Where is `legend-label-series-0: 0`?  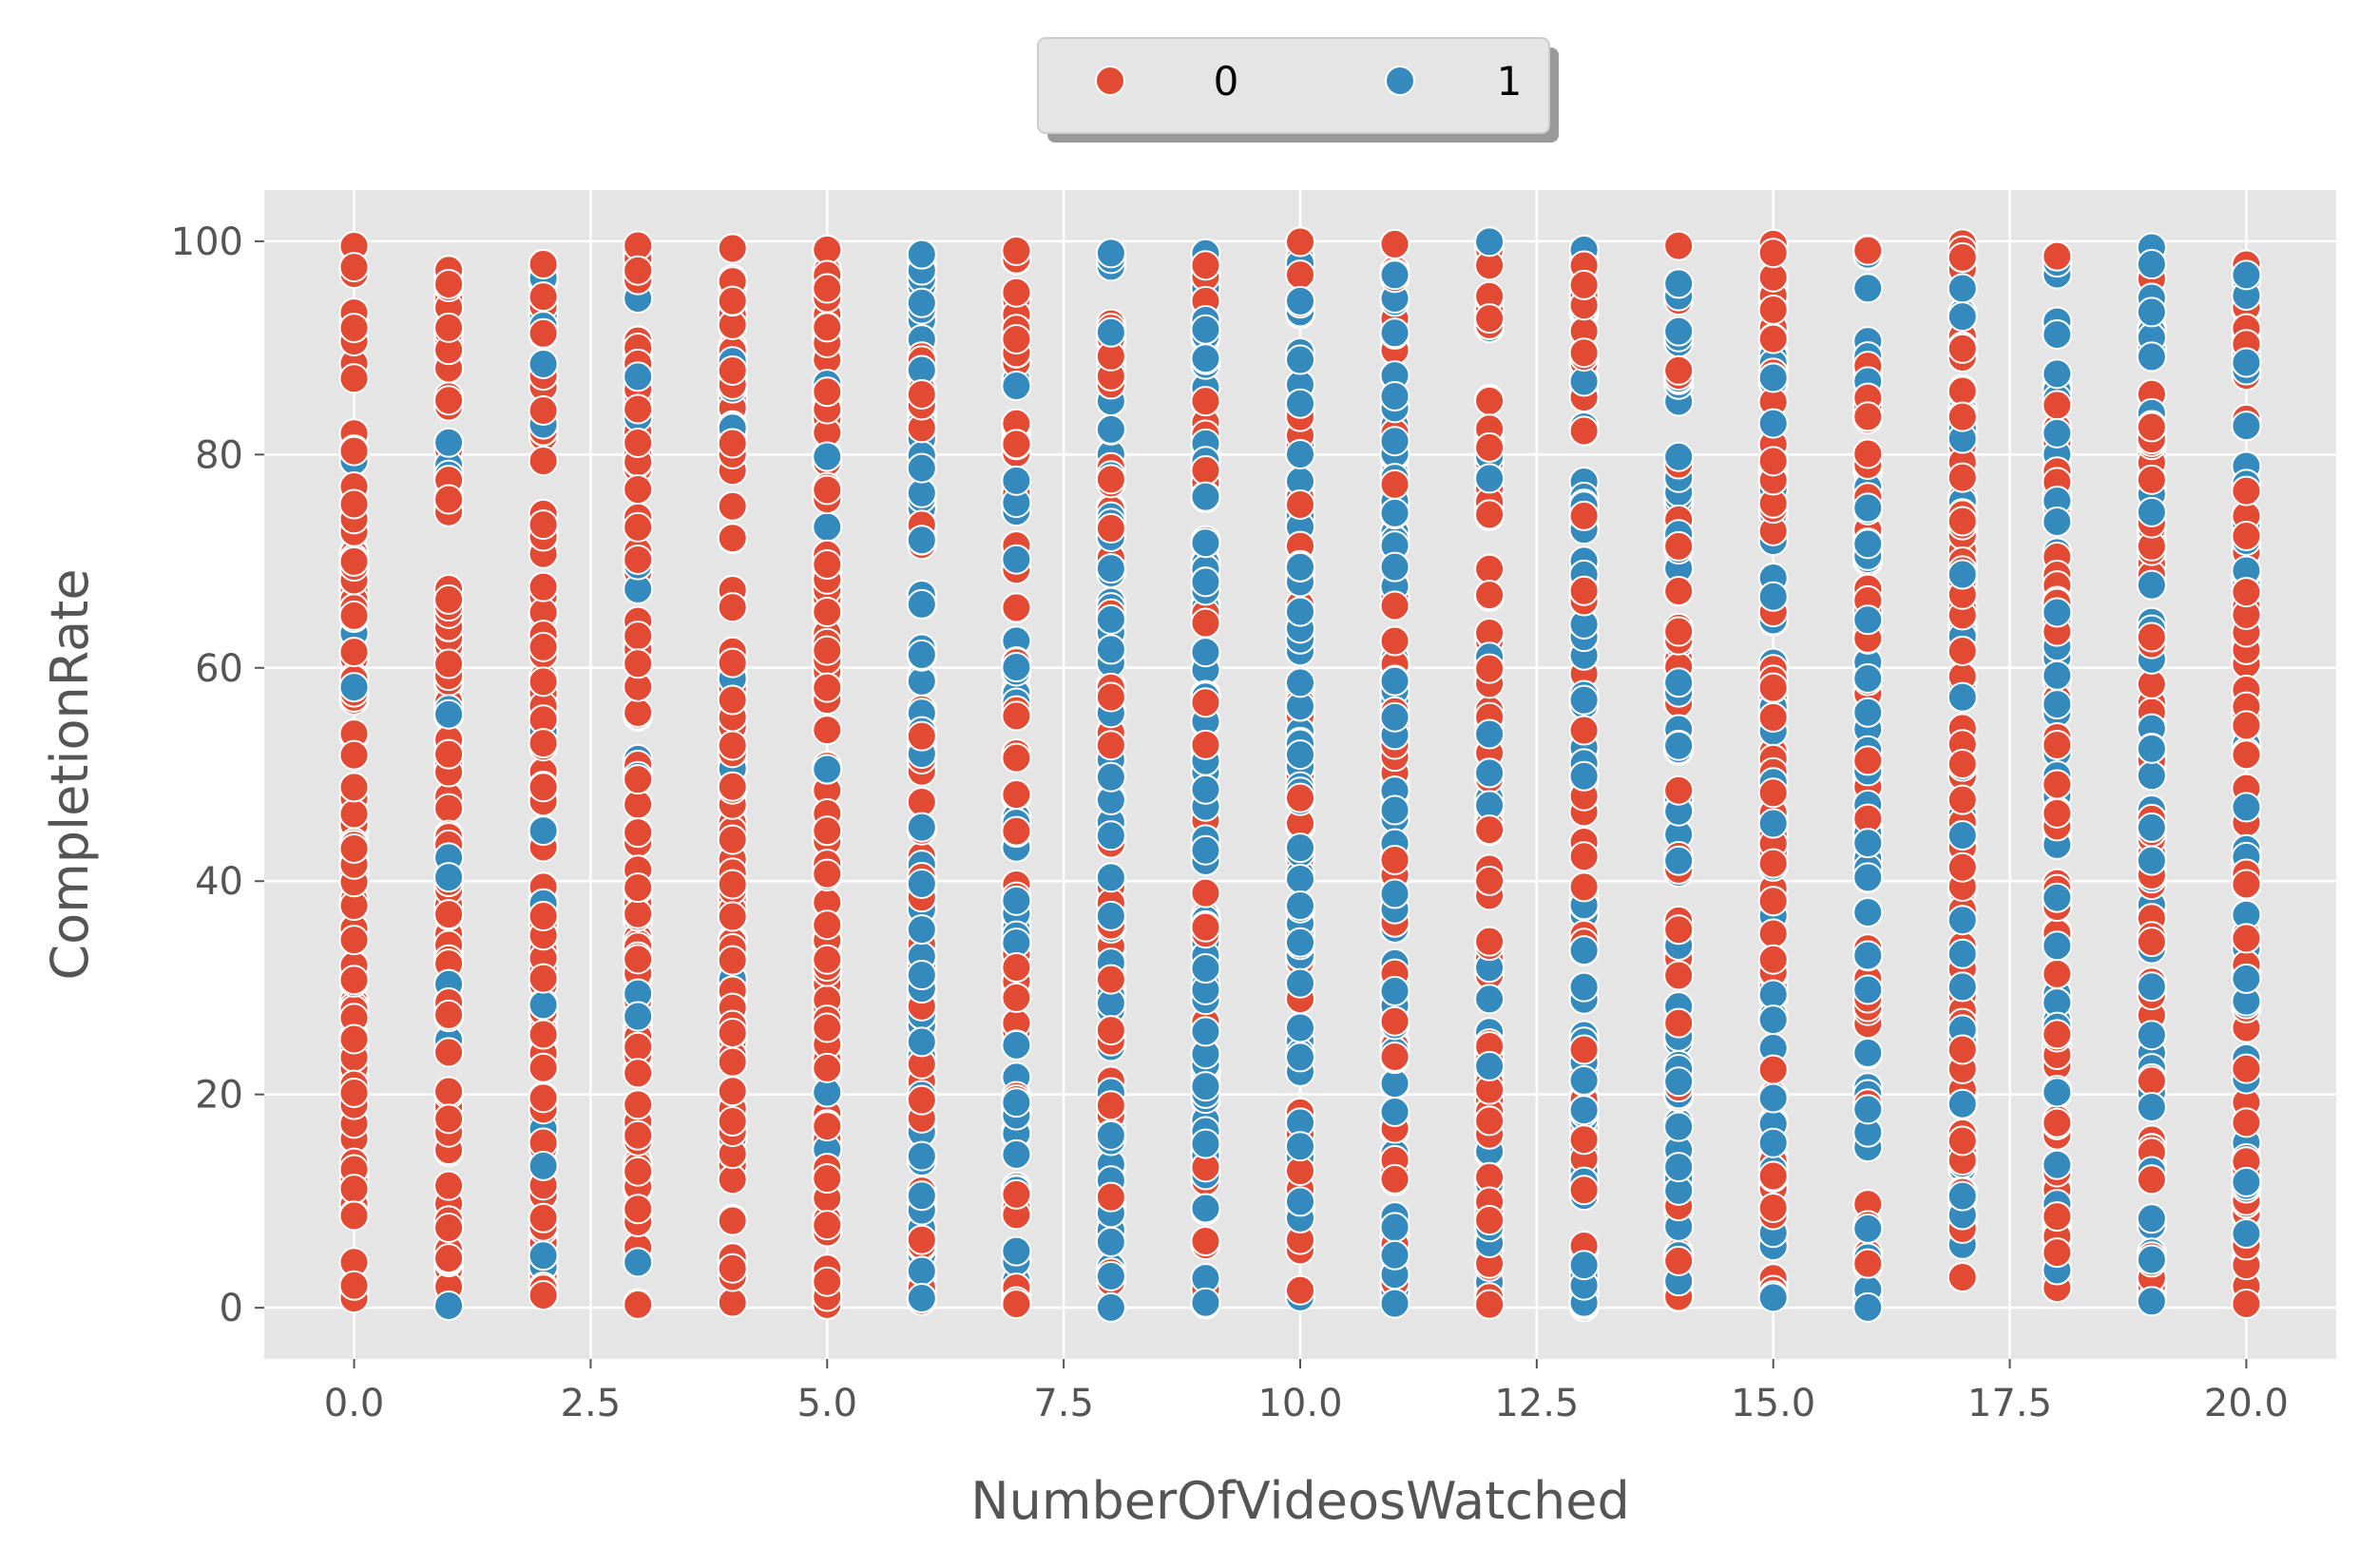
legend-label-series-0: 0 is located at coordinates (1226, 81).